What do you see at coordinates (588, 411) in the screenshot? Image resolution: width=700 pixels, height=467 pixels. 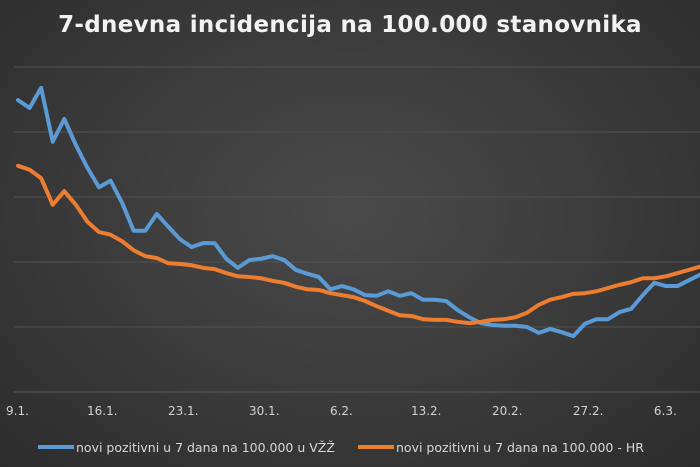 I see `x-tick-label: 27.2.` at bounding box center [588, 411].